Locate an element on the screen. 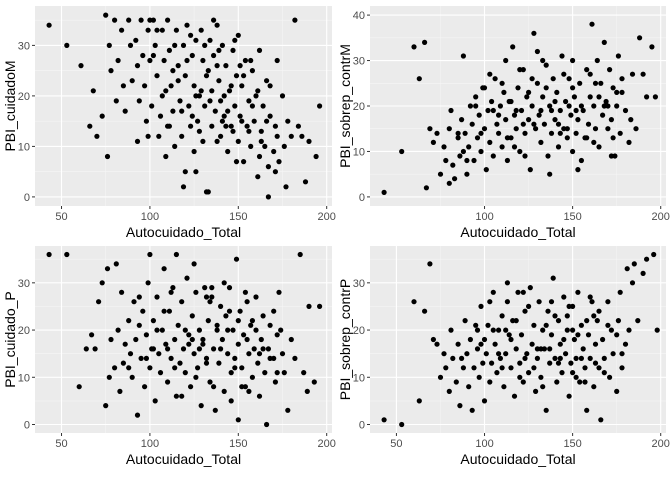 This screenshot has height=480, width=672. y-tick-label: 30 is located at coordinates (24, 284).